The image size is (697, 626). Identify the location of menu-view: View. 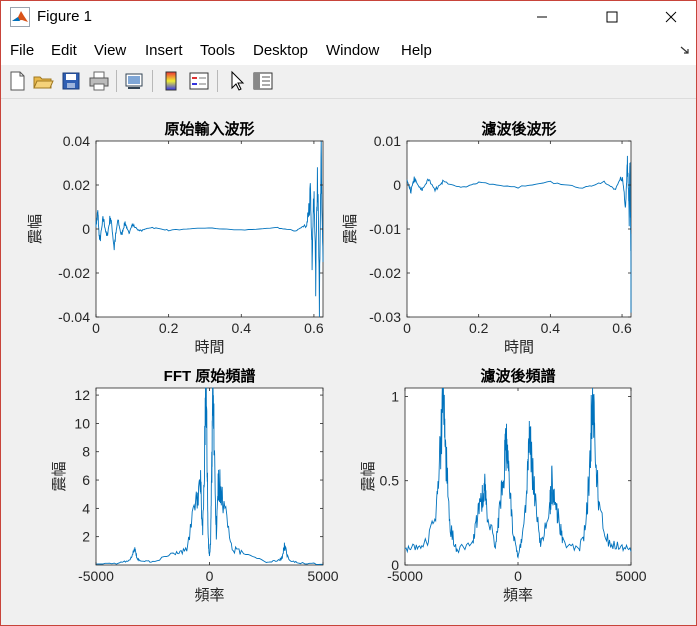
(110, 50).